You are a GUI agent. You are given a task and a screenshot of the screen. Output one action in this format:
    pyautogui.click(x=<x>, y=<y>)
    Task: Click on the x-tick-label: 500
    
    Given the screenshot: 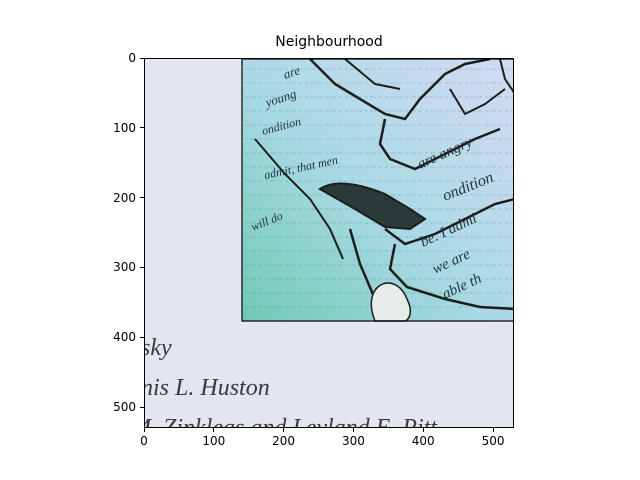 What is the action you would take?
    pyautogui.click(x=493, y=441)
    